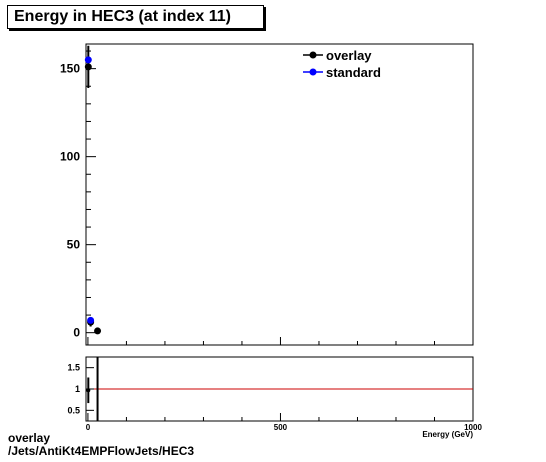  I want to click on chart-title: Energy in HEC3 (at index 11), so click(122, 16).